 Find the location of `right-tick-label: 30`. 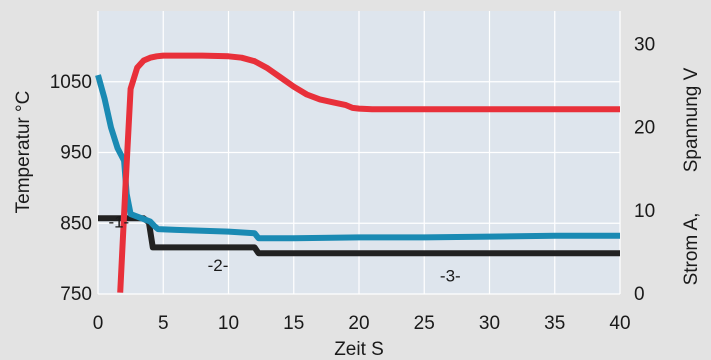

right-tick-label: 30 is located at coordinates (644, 44).